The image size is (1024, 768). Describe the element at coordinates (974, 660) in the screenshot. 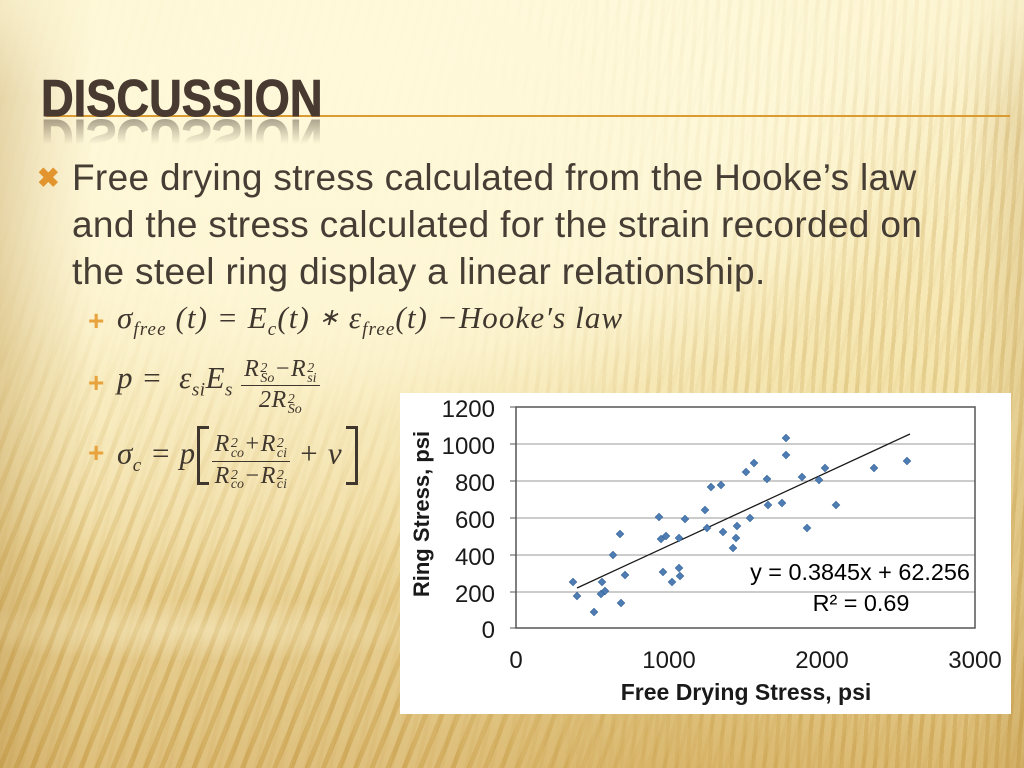

I see `svg-text: 3000` at that location.